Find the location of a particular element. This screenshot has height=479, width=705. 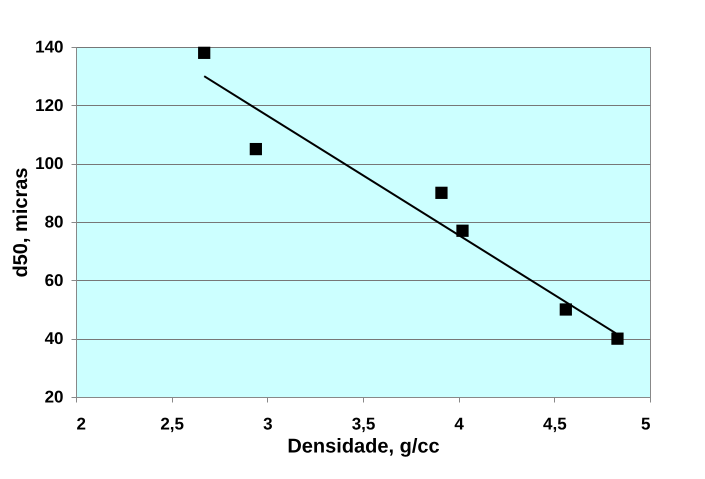

y-tick-label: 120 is located at coordinates (49, 105).